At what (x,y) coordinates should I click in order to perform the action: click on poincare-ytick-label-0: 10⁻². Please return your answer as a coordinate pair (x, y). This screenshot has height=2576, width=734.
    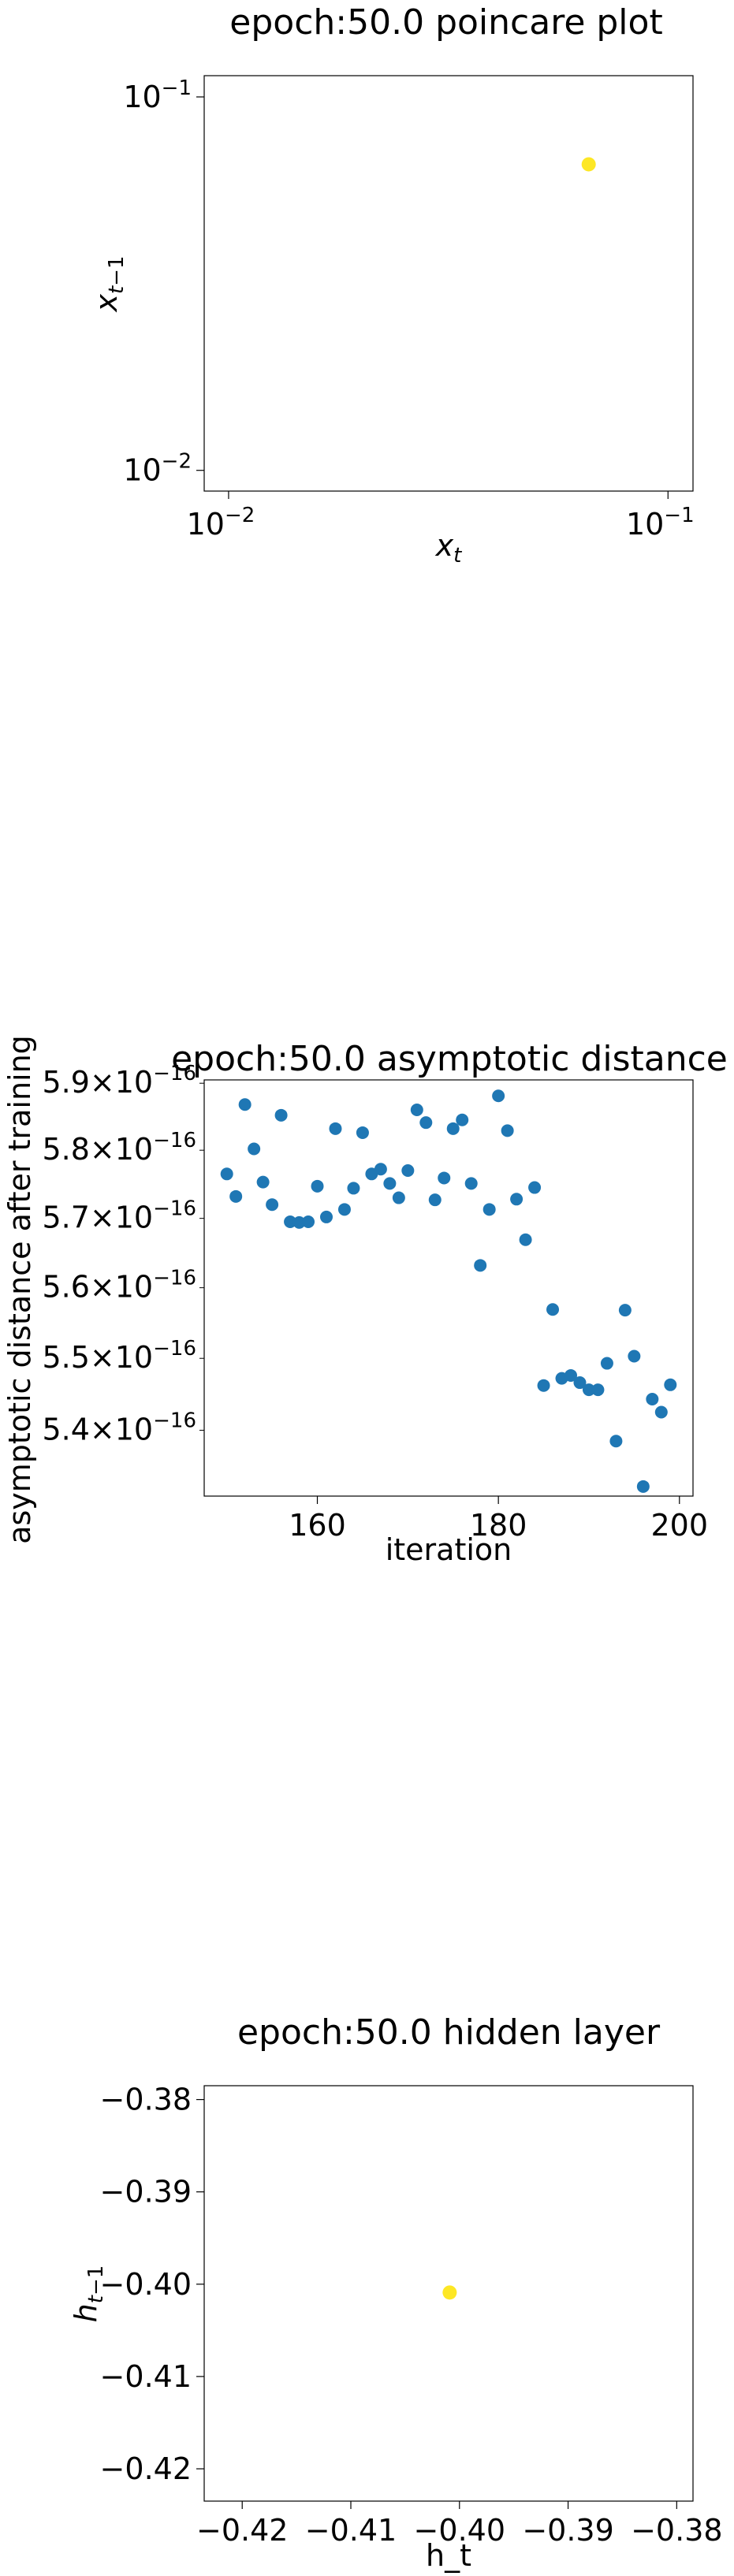
    Looking at the image, I should click on (157, 469).